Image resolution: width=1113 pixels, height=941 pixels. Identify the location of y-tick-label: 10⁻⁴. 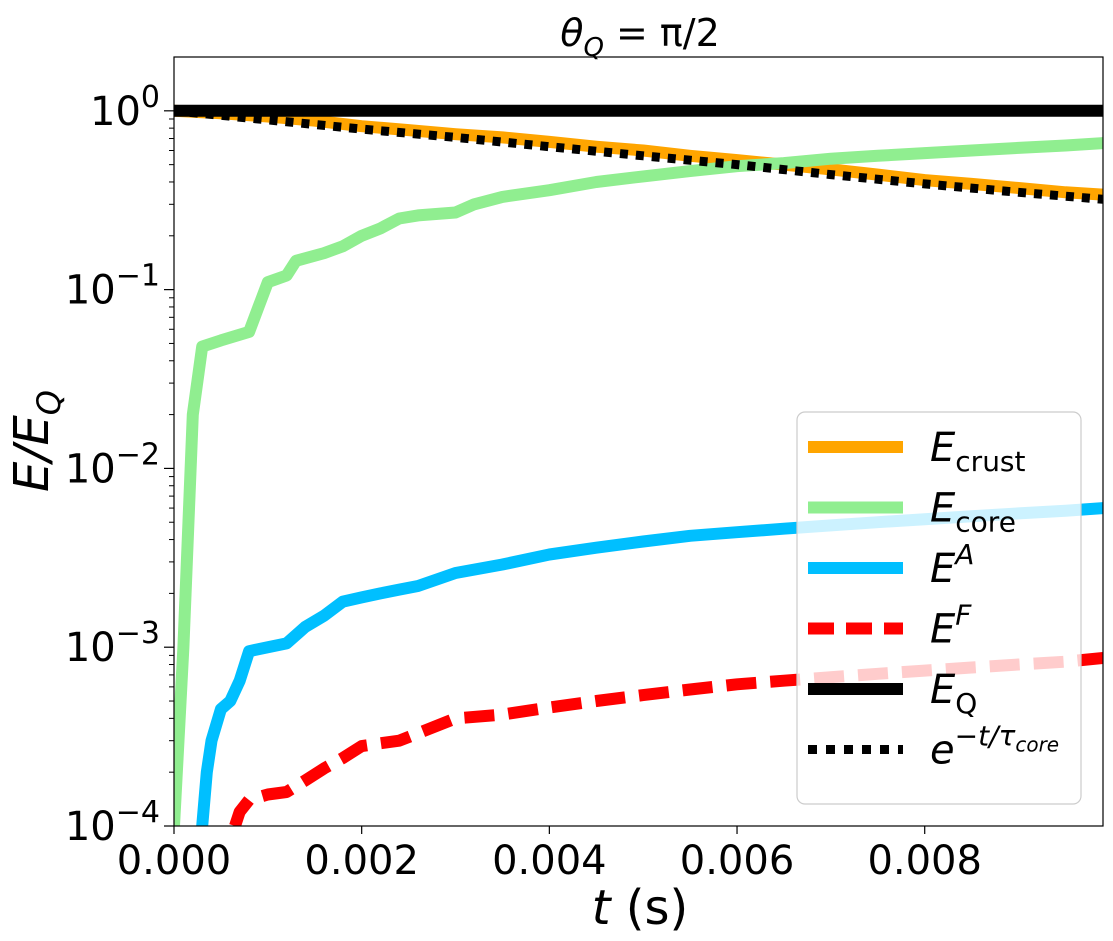
(112, 822).